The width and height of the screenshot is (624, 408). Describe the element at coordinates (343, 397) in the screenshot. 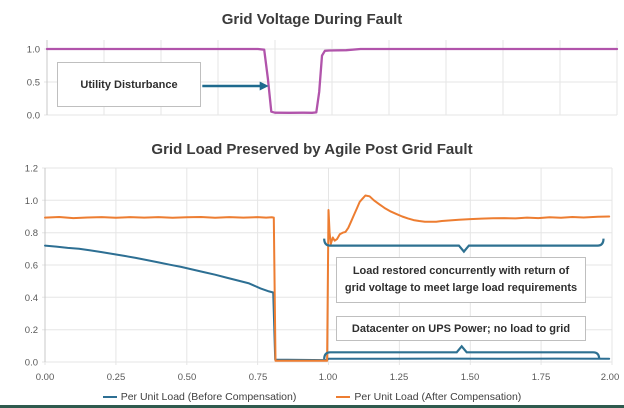

I see `after-line-swatch` at that location.